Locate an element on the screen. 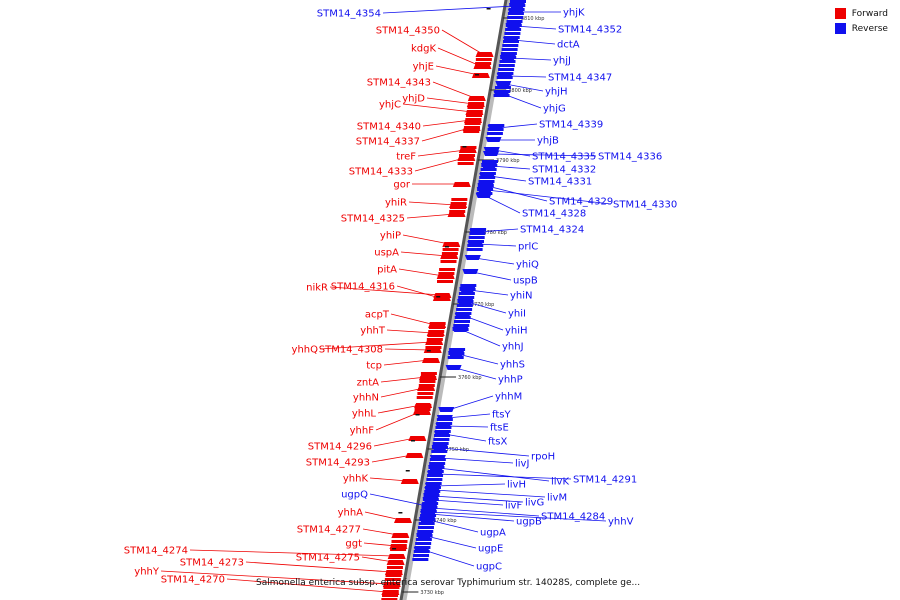  gene-label-reverse: prlC is located at coordinates (528, 247).